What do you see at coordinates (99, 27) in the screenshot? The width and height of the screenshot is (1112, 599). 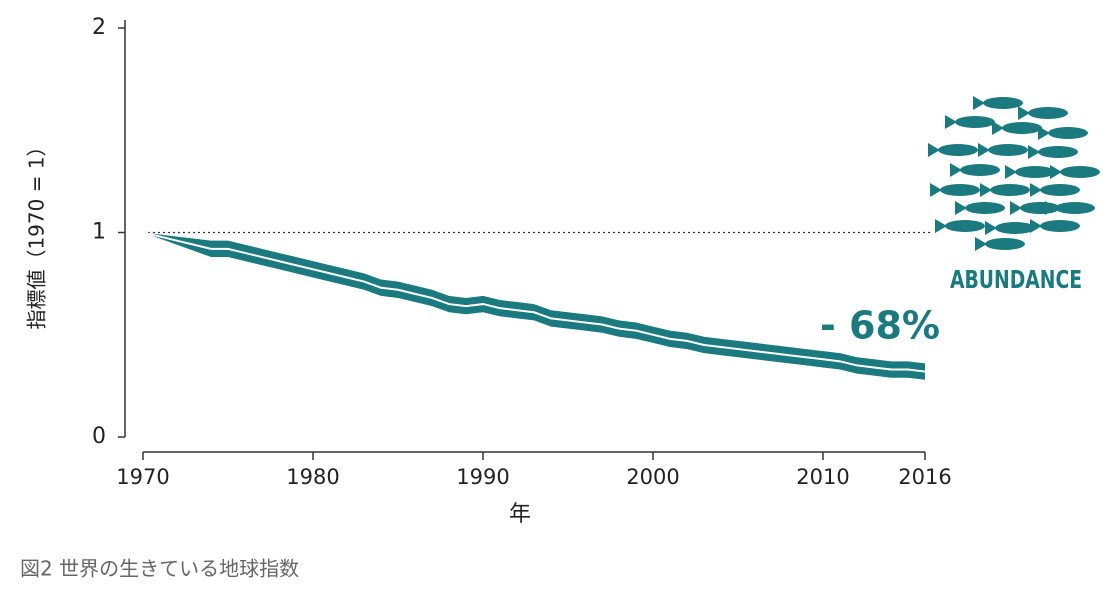 I see `y-tick-label: 2` at bounding box center [99, 27].